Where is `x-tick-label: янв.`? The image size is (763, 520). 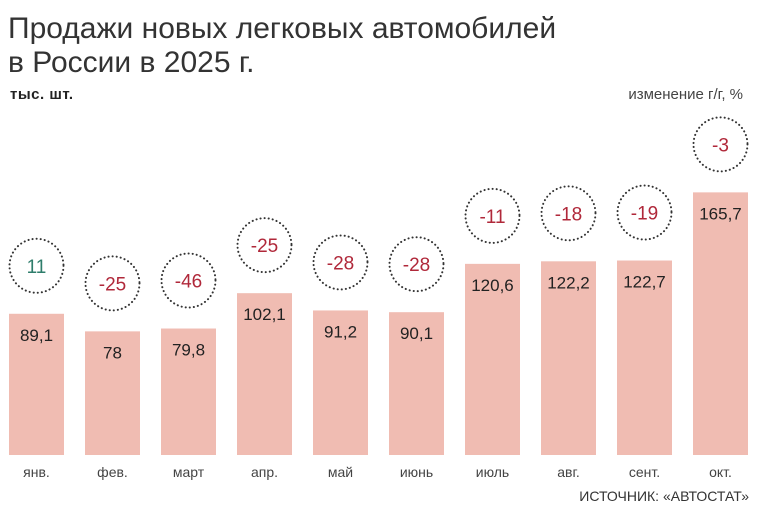 x-tick-label: янв. is located at coordinates (36, 472).